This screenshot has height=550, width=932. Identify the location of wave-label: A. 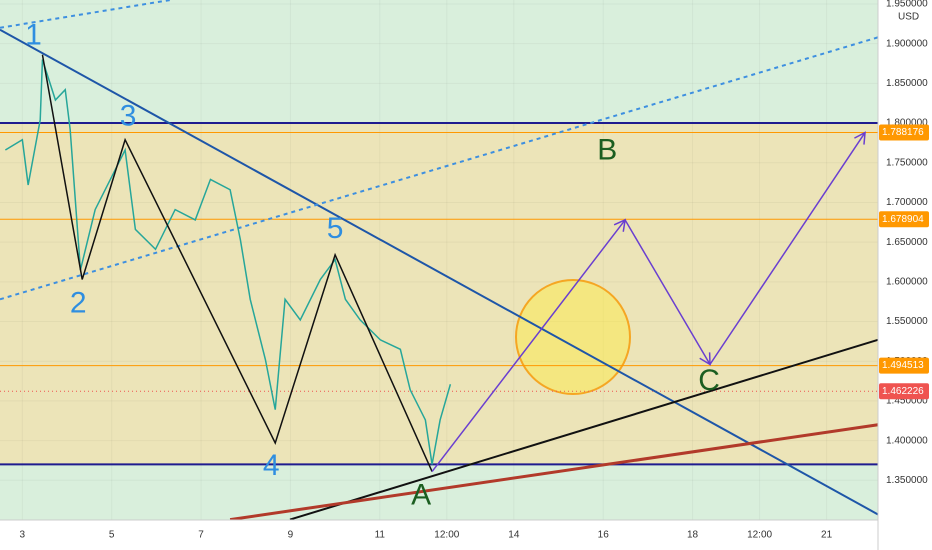
(421, 494).